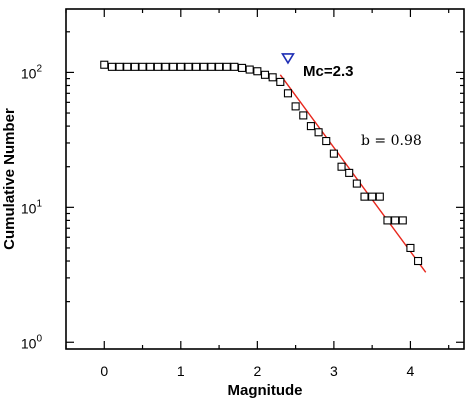  I want to click on mc-label: Mc=2.3, so click(328, 71).